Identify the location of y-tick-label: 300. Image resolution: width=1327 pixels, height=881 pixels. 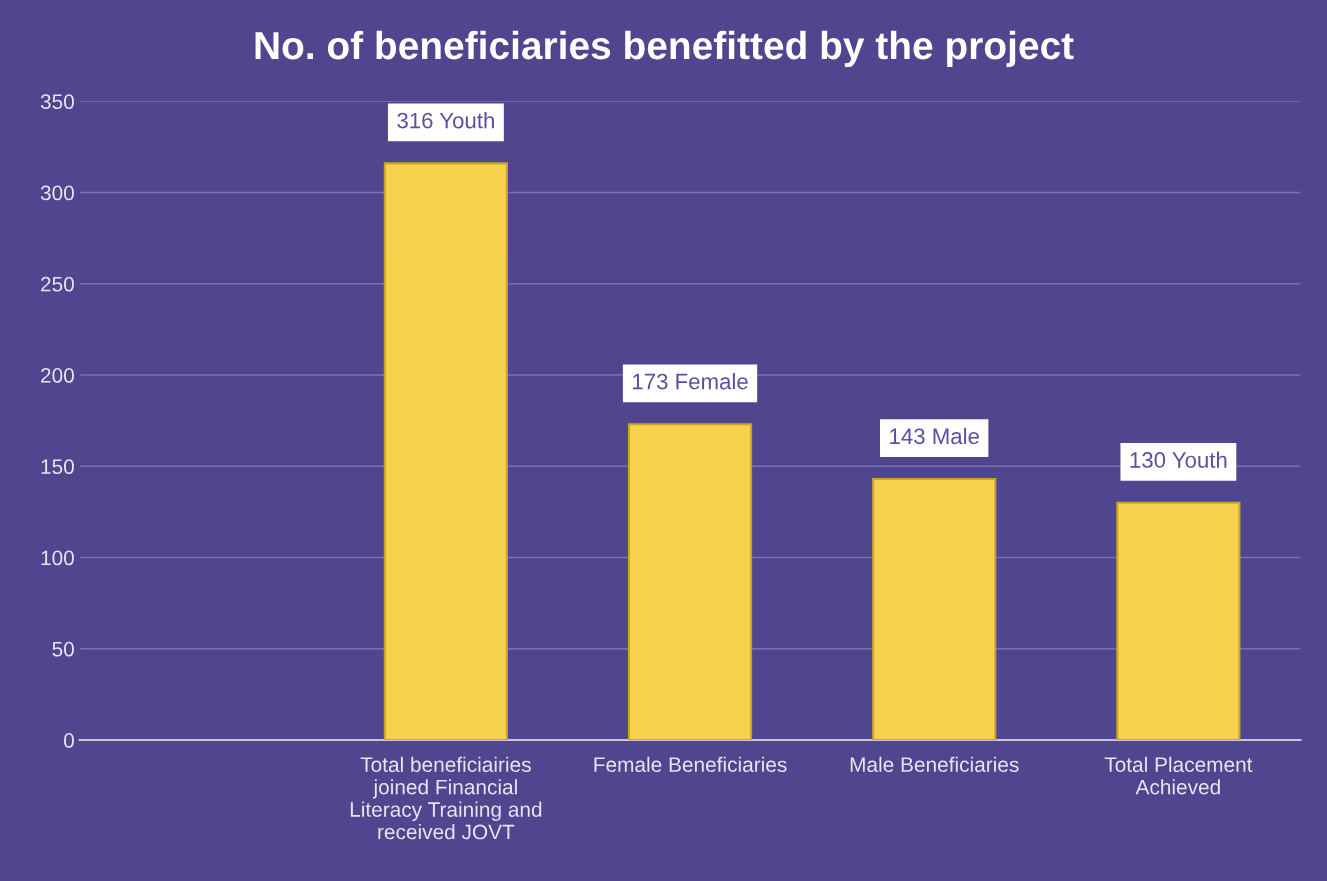
(57, 193).